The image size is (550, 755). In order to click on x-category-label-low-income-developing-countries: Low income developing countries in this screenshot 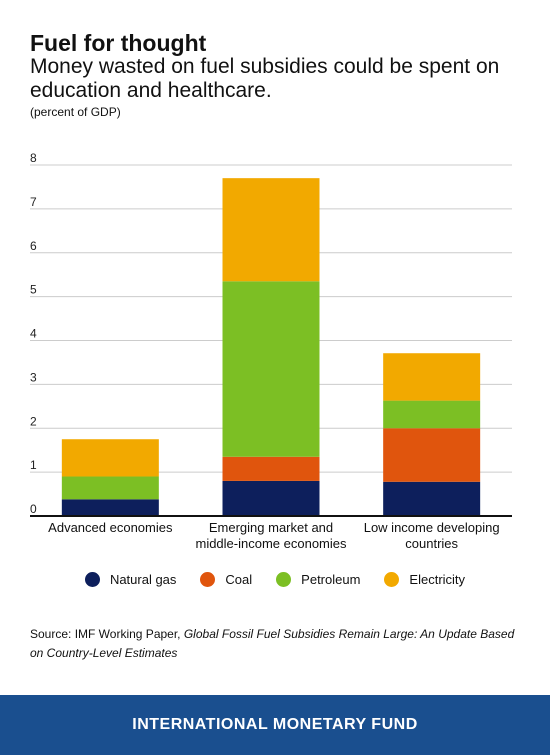, I will do `click(432, 535)`.